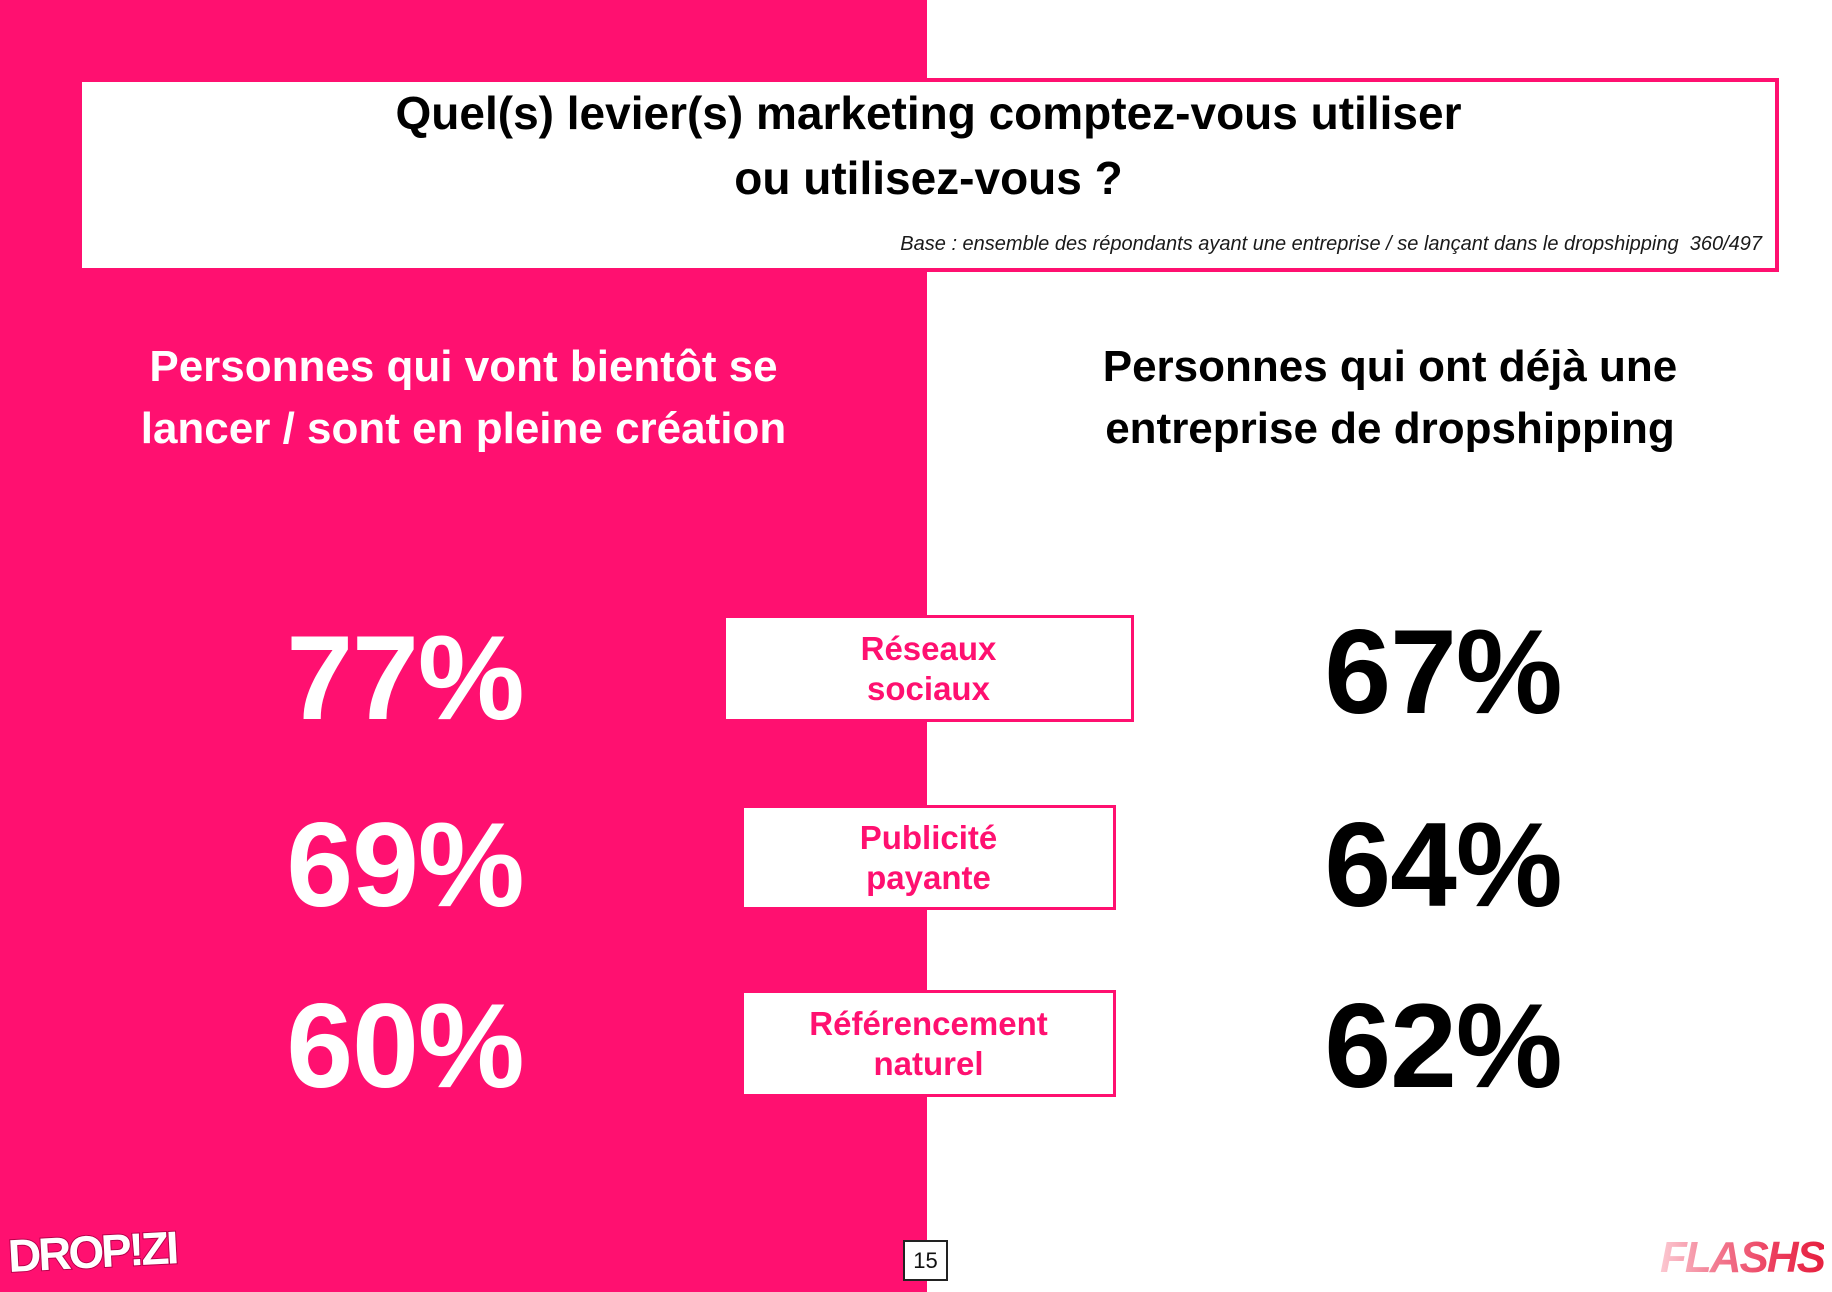 The width and height of the screenshot is (1832, 1292). I want to click on slide-title-line-2: ou utilisez-vous ?, so click(928, 178).